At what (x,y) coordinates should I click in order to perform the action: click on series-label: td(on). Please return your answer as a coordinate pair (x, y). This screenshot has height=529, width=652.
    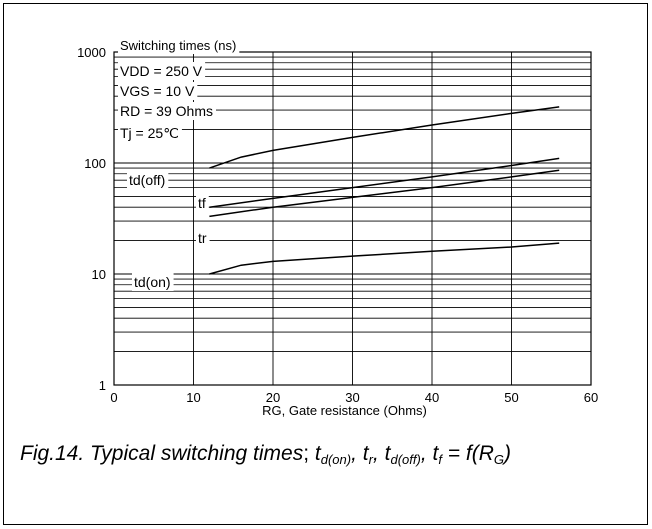
    Looking at the image, I should click on (152, 282).